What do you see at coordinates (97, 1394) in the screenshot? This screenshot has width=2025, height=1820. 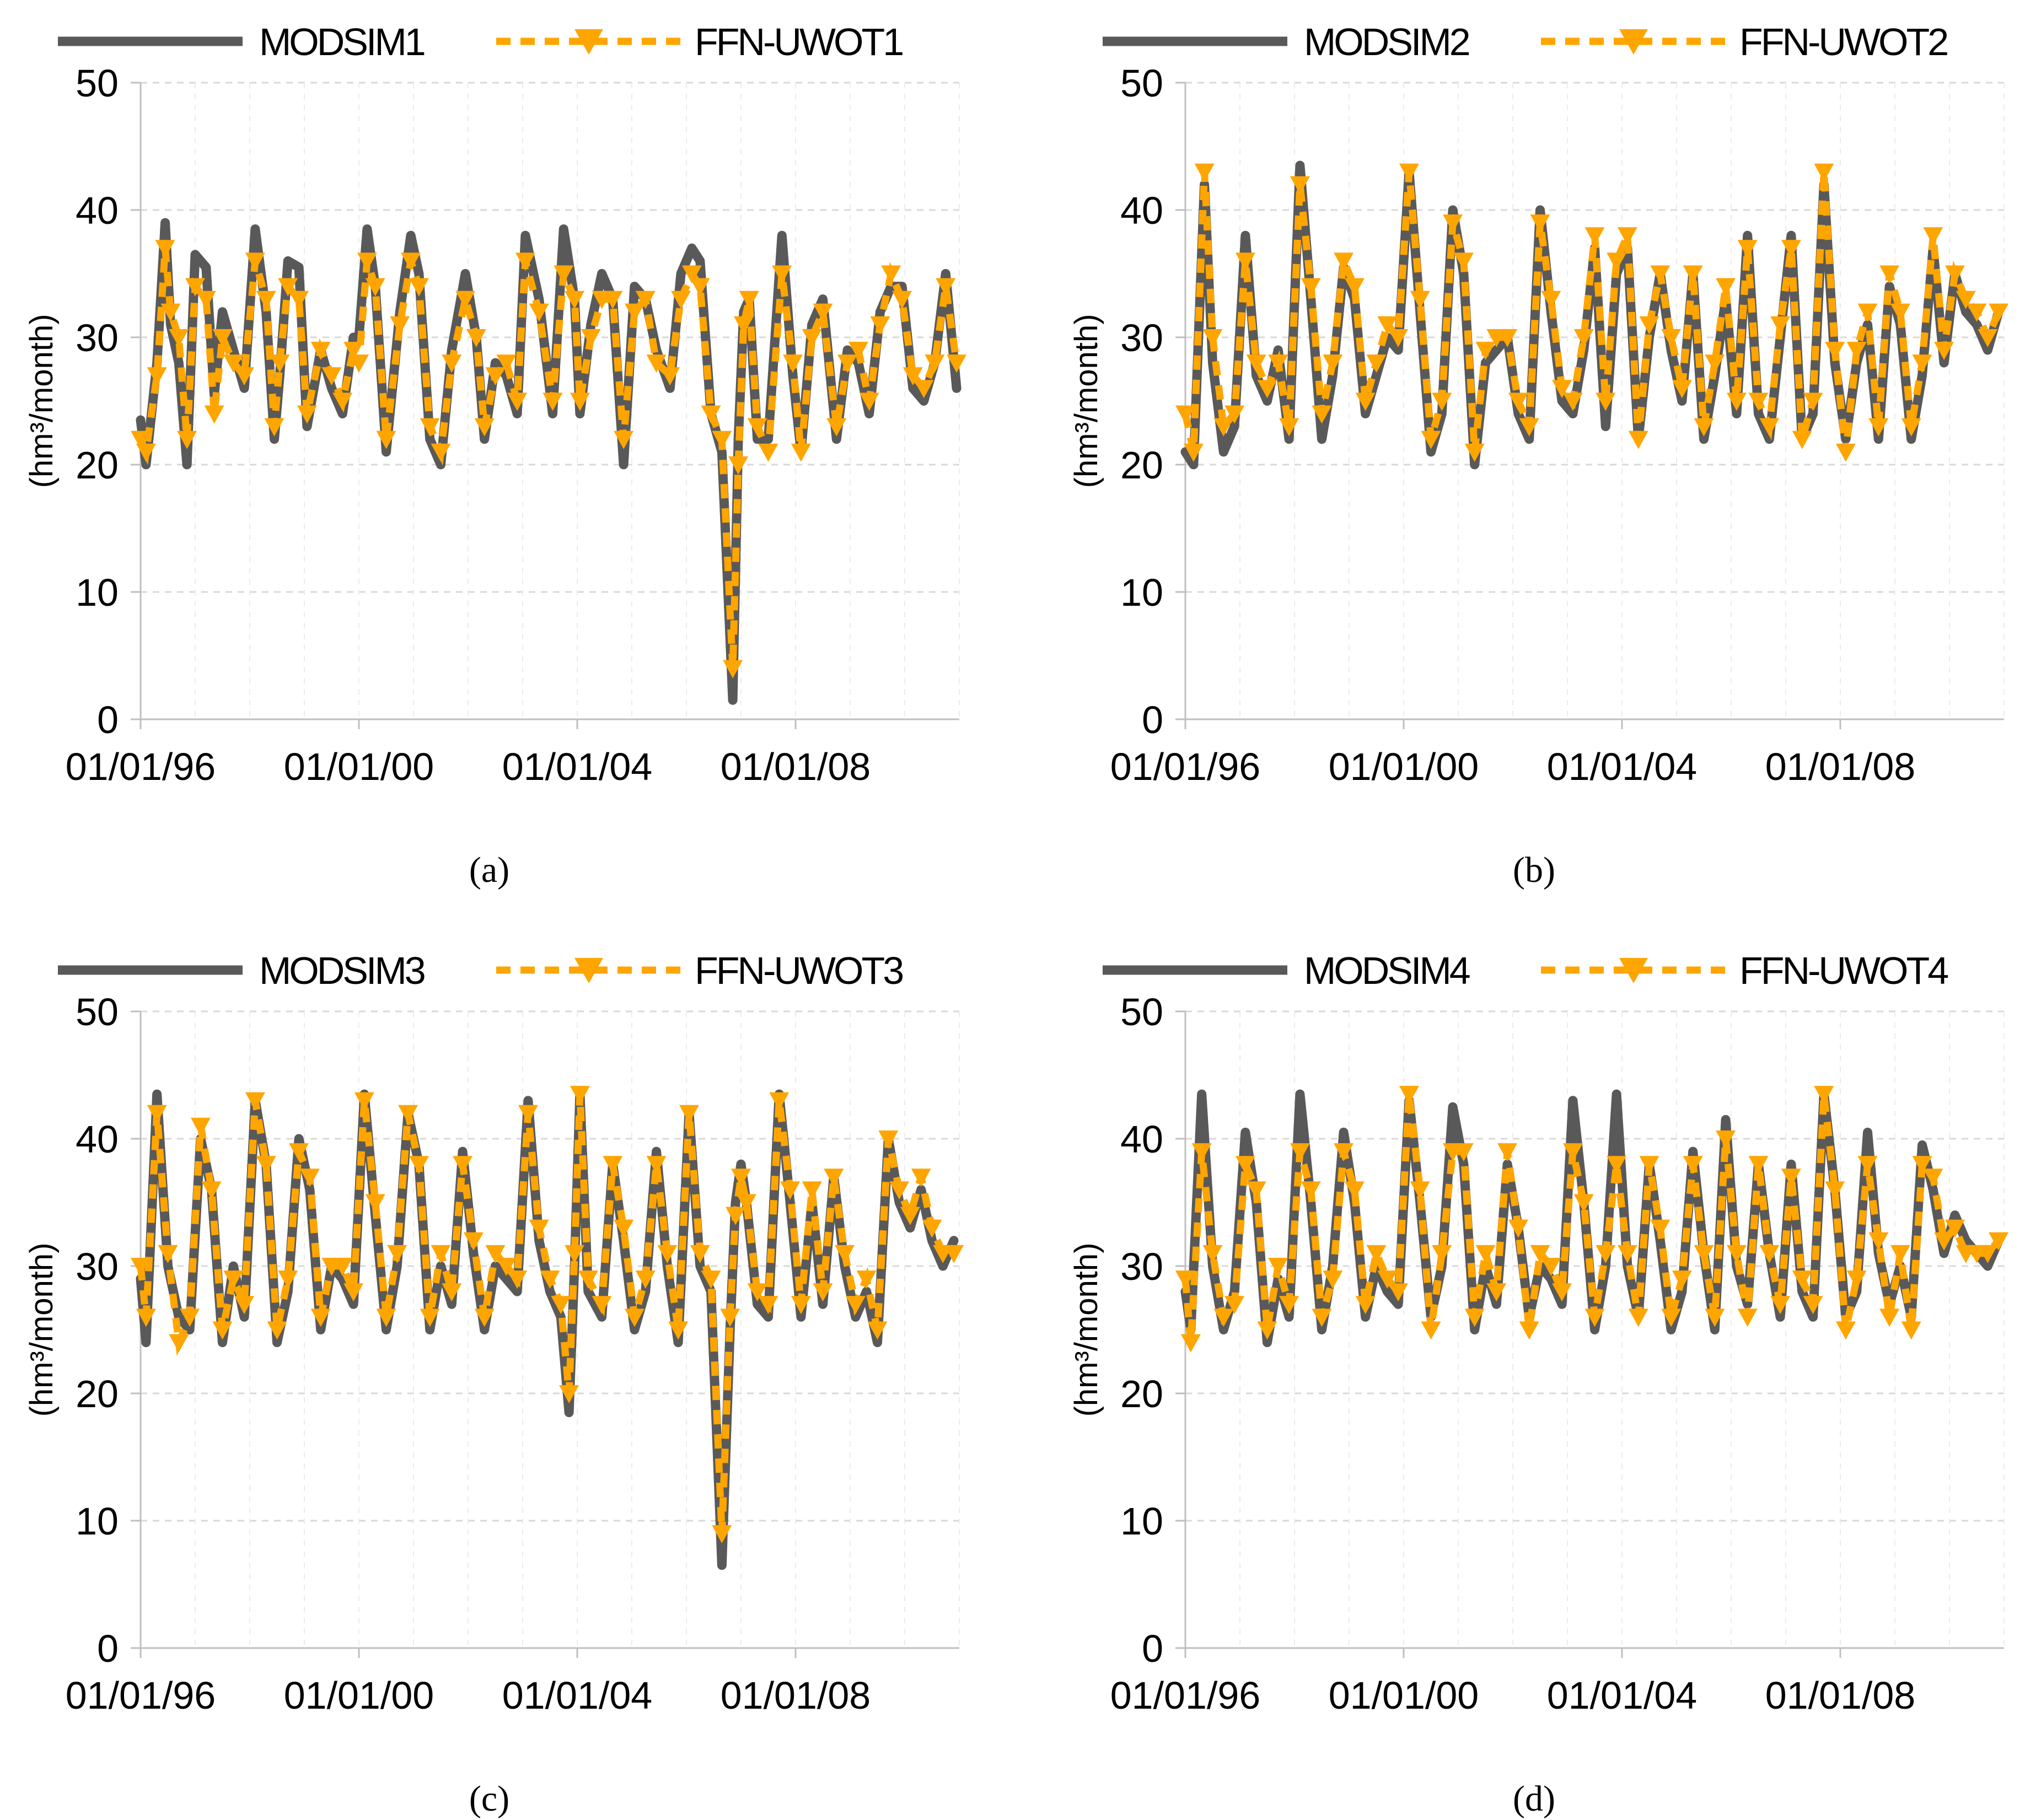 I see `y-tick-label: 20` at bounding box center [97, 1394].